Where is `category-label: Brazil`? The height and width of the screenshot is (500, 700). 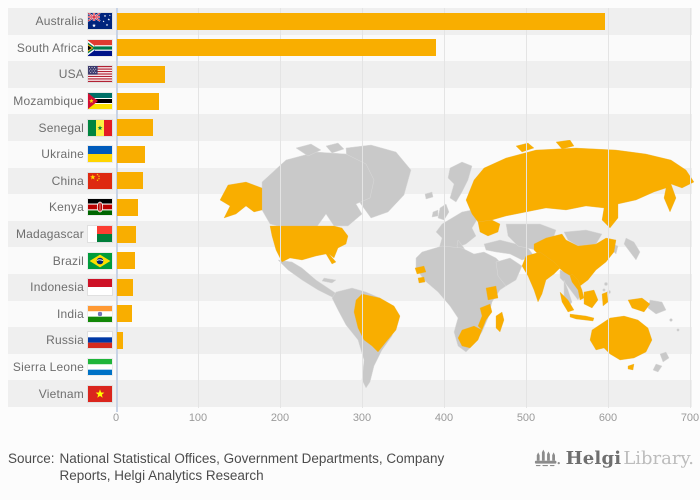 category-label: Brazil is located at coordinates (68, 260).